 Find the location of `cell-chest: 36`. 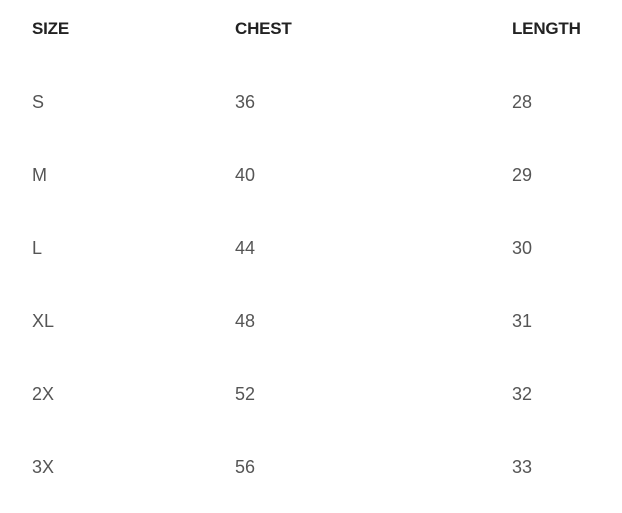

cell-chest: 36 is located at coordinates (245, 102).